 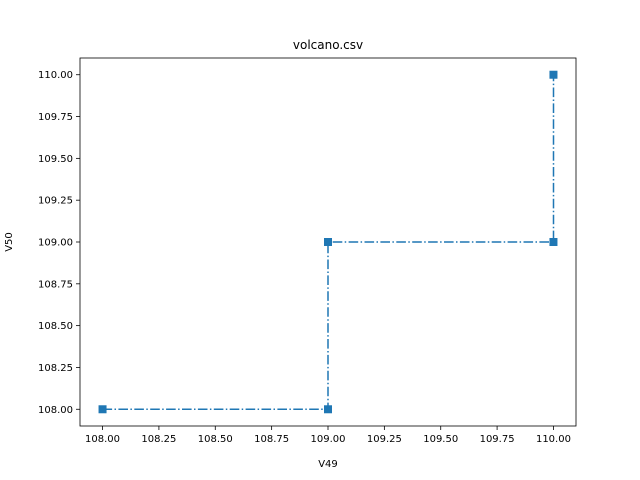 What do you see at coordinates (55, 368) in the screenshot?
I see `y-tick-label-1: 108.25` at bounding box center [55, 368].